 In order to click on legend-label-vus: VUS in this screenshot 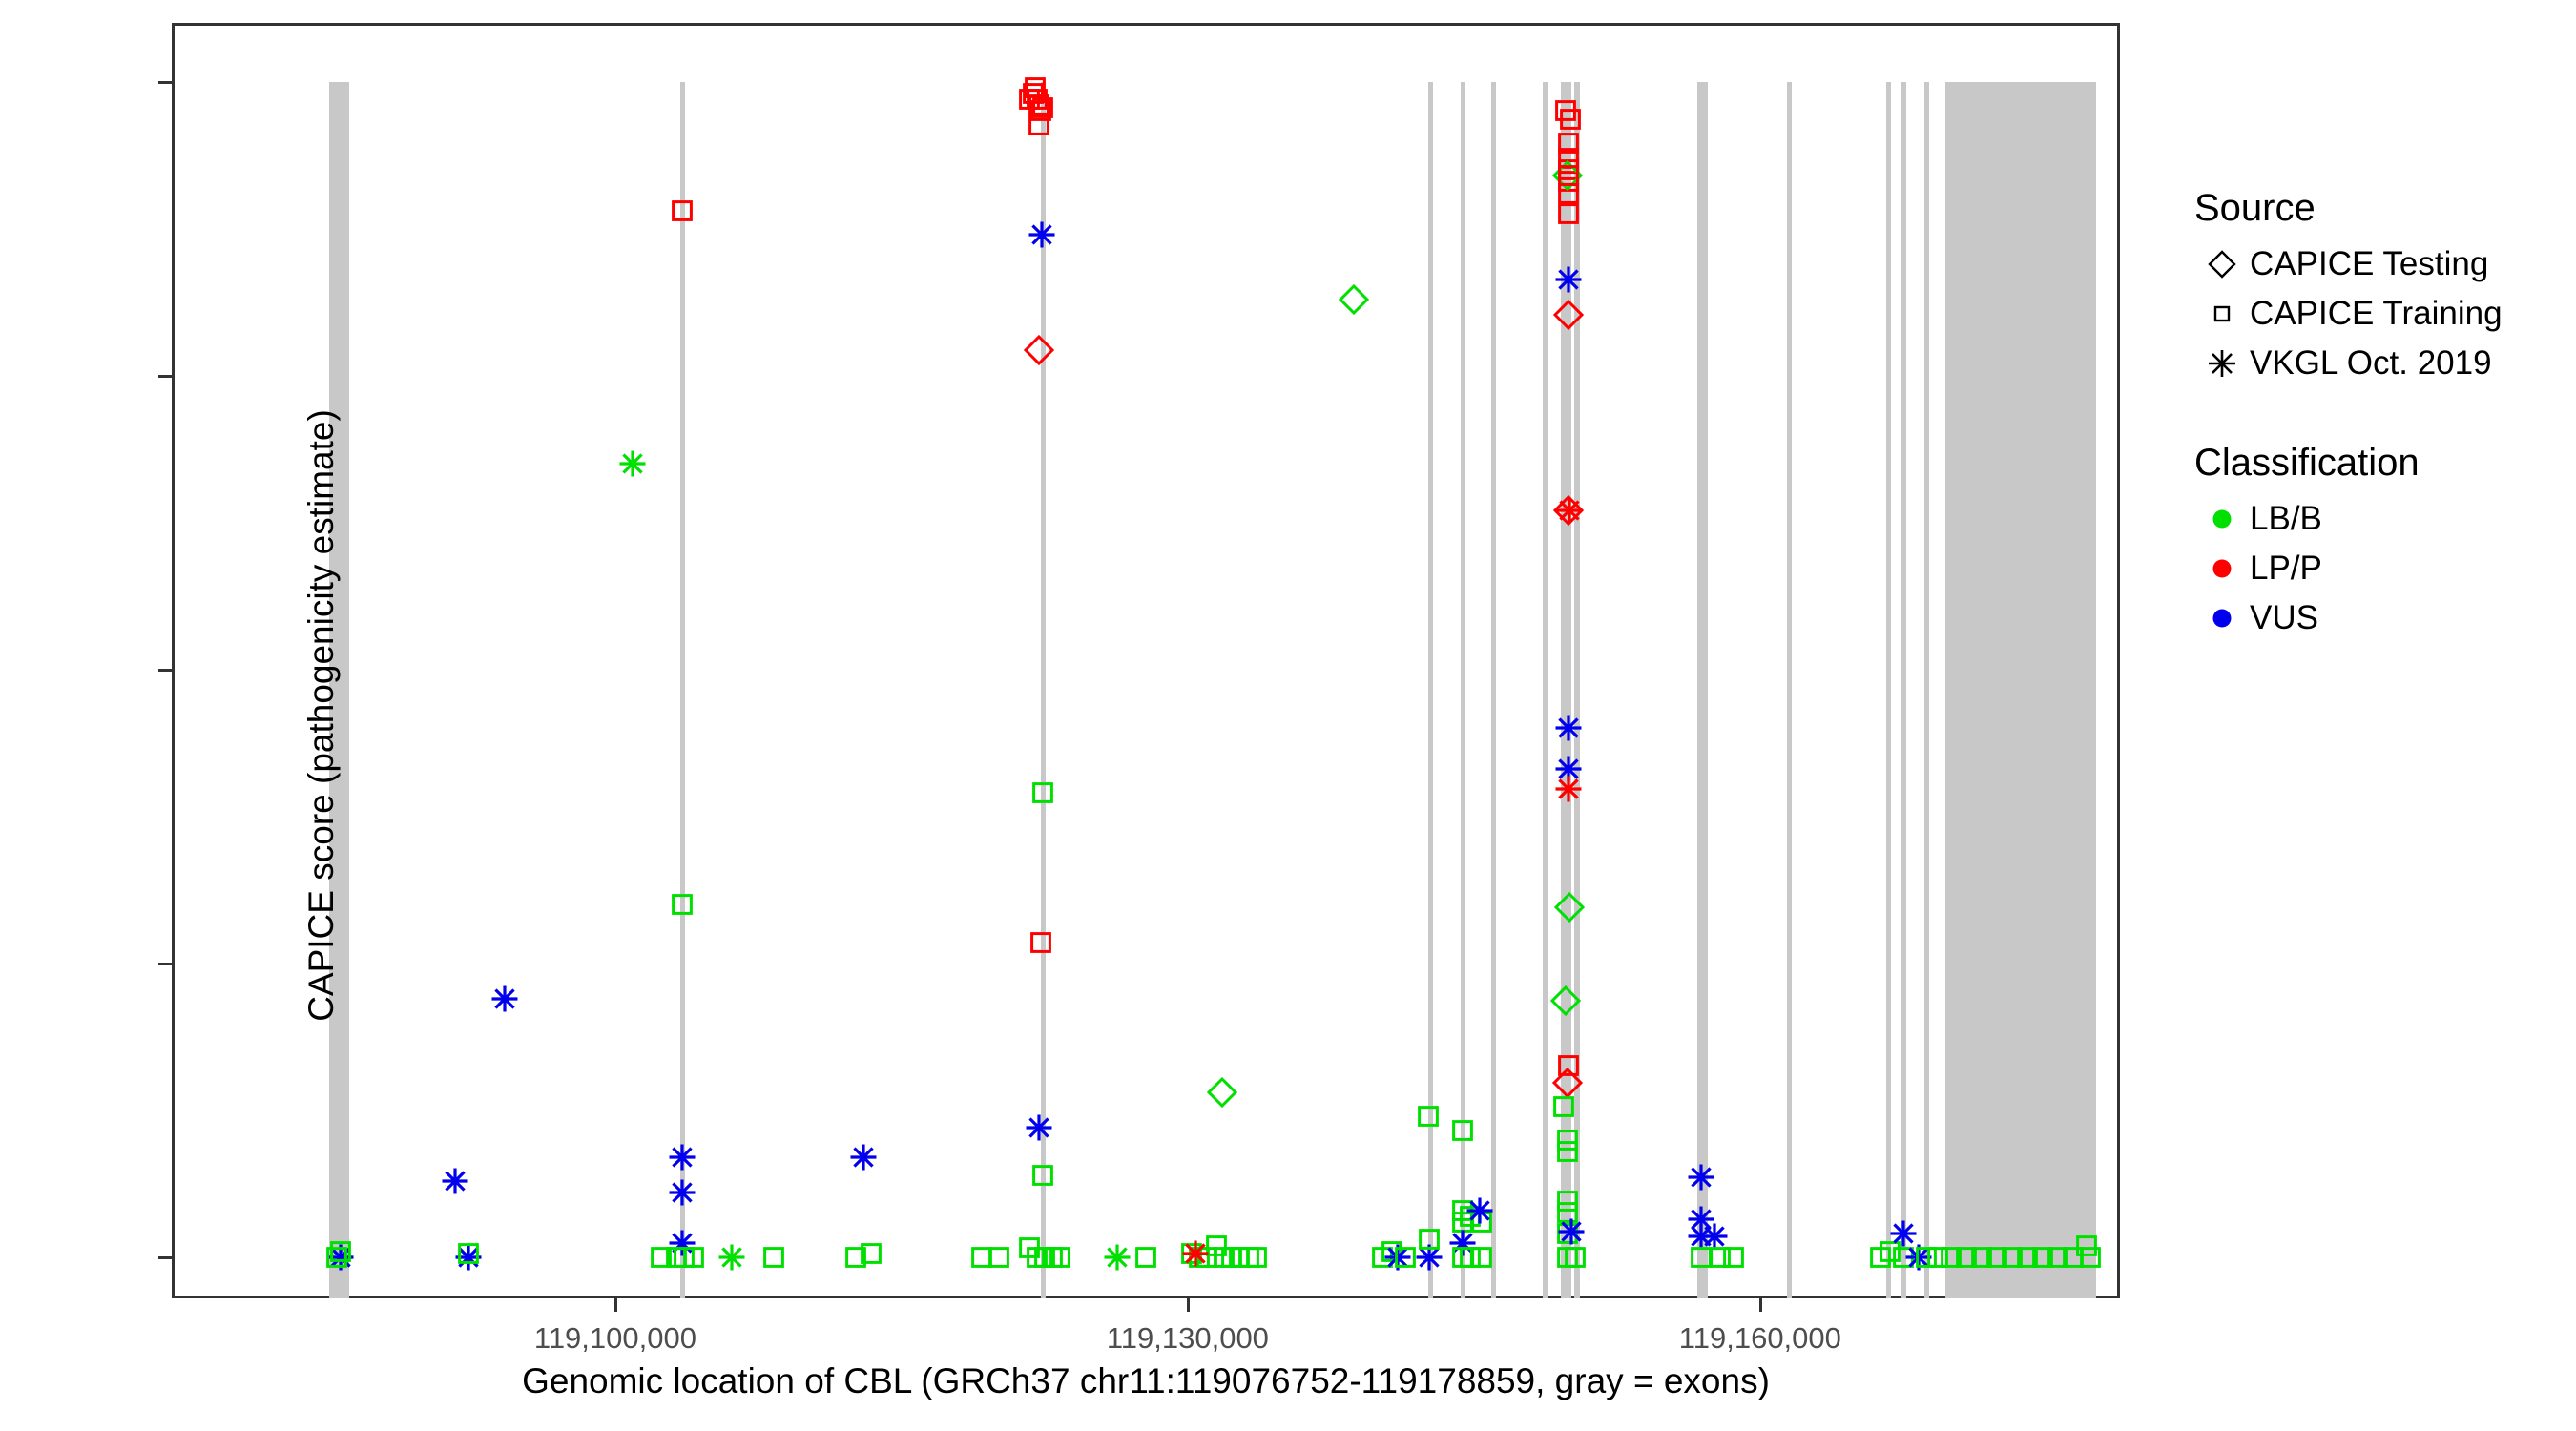, I will do `click(2284, 617)`.